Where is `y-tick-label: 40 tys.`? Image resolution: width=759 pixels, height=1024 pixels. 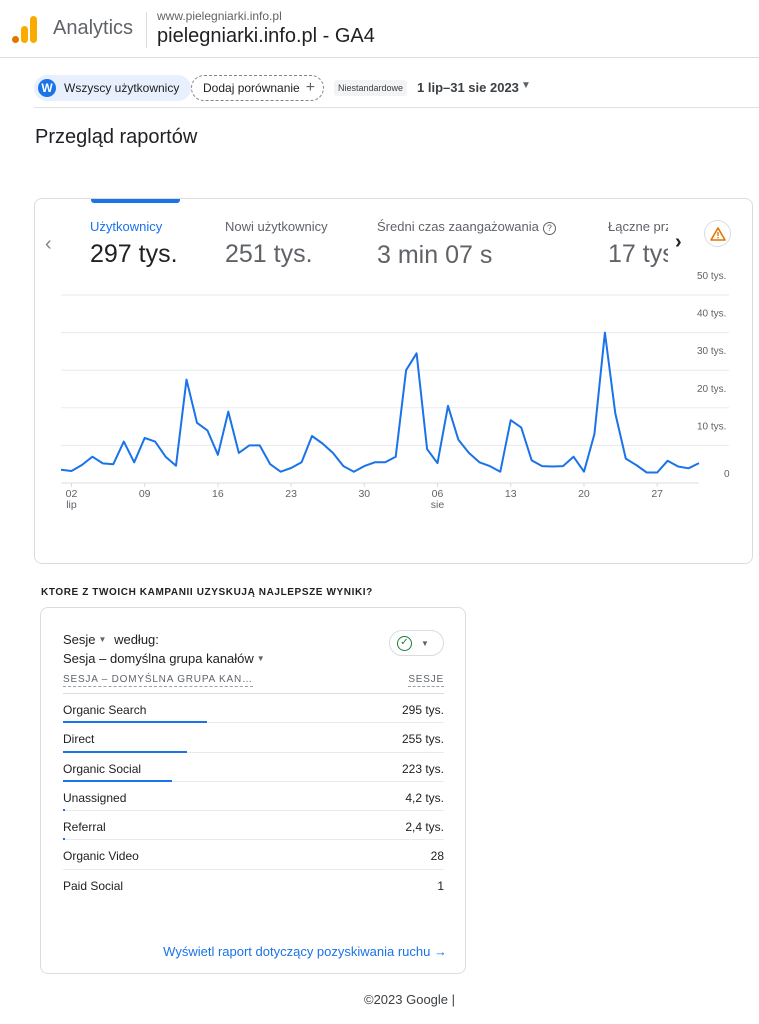
y-tick-label: 40 tys. is located at coordinates (711, 314).